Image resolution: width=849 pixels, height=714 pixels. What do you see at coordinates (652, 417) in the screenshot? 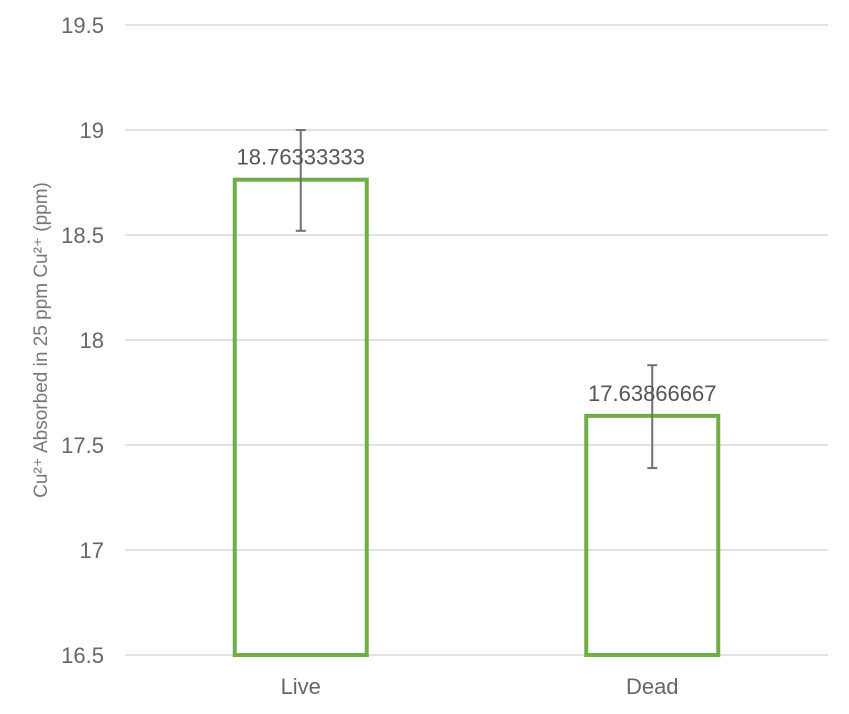
I see `error-bar-dead` at bounding box center [652, 417].